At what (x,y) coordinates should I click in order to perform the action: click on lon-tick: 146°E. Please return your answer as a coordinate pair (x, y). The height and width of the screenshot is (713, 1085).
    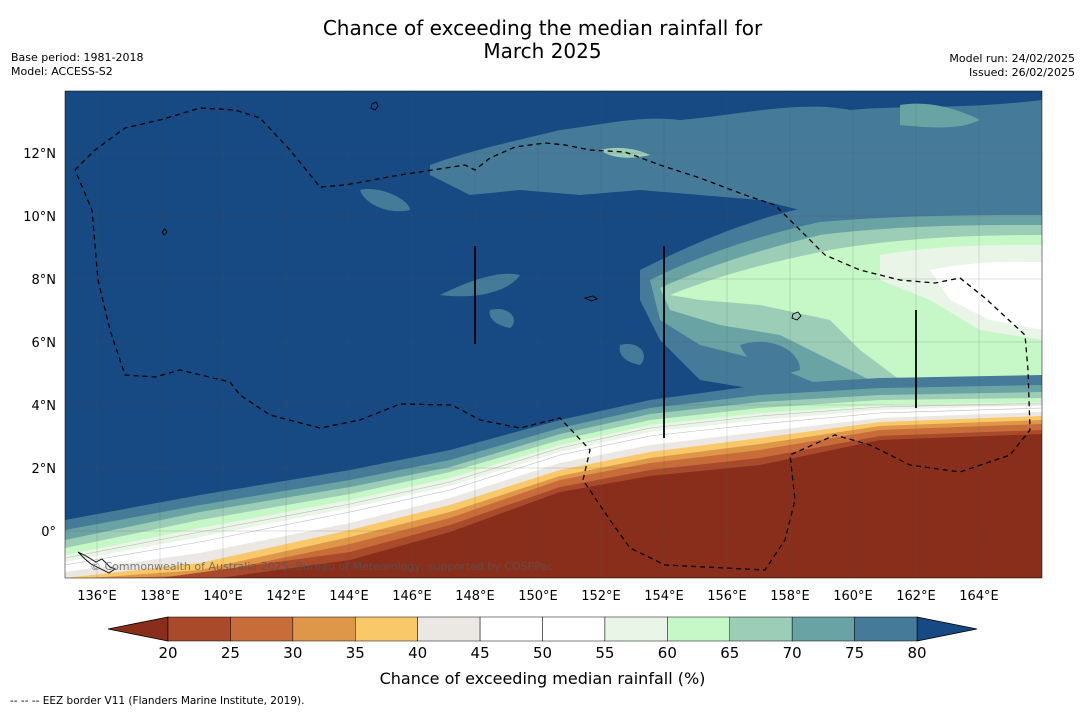
    Looking at the image, I should click on (412, 596).